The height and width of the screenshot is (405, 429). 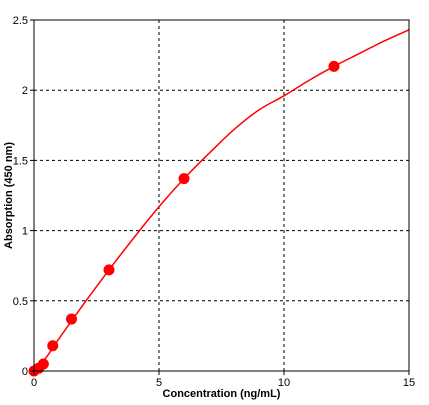 What do you see at coordinates (9, 195) in the screenshot?
I see `y-axis-label: Absorption (450 nm)` at bounding box center [9, 195].